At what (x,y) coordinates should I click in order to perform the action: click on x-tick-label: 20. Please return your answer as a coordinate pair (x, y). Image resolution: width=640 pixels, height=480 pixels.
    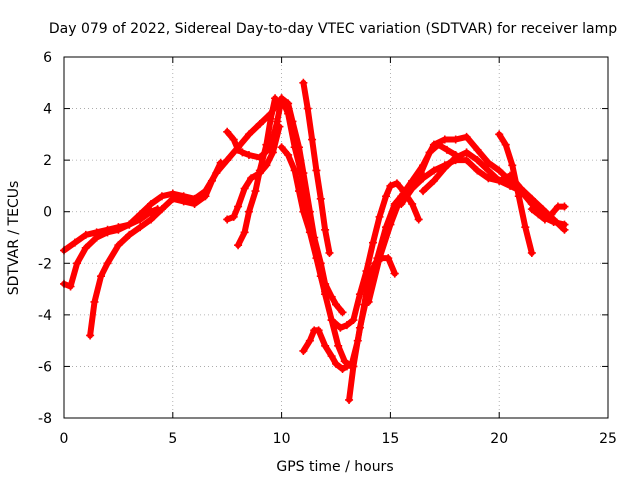
    Looking at the image, I should click on (499, 439).